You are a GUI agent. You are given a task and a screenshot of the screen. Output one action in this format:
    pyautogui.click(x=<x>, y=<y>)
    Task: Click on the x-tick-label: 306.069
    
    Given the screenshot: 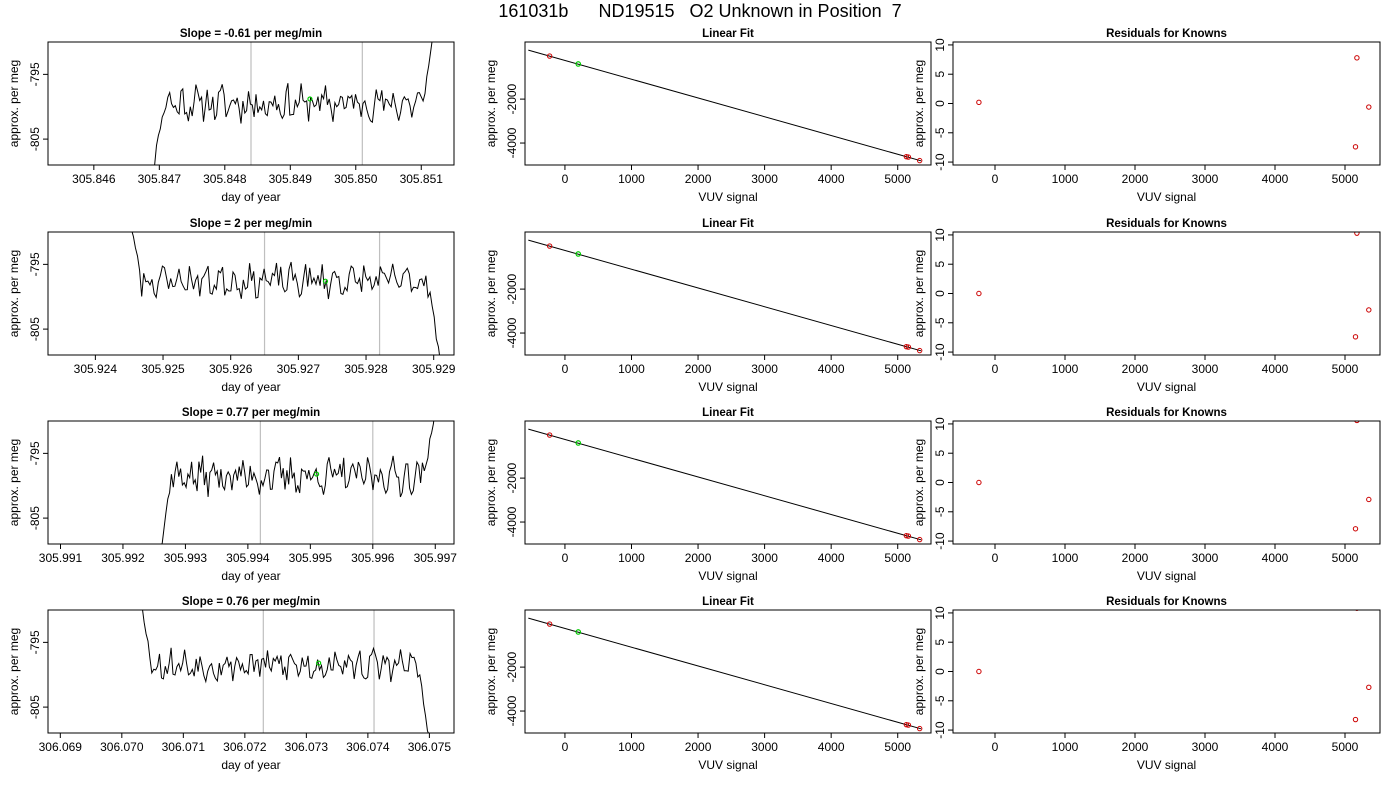 What is the action you would take?
    pyautogui.click(x=61, y=747)
    